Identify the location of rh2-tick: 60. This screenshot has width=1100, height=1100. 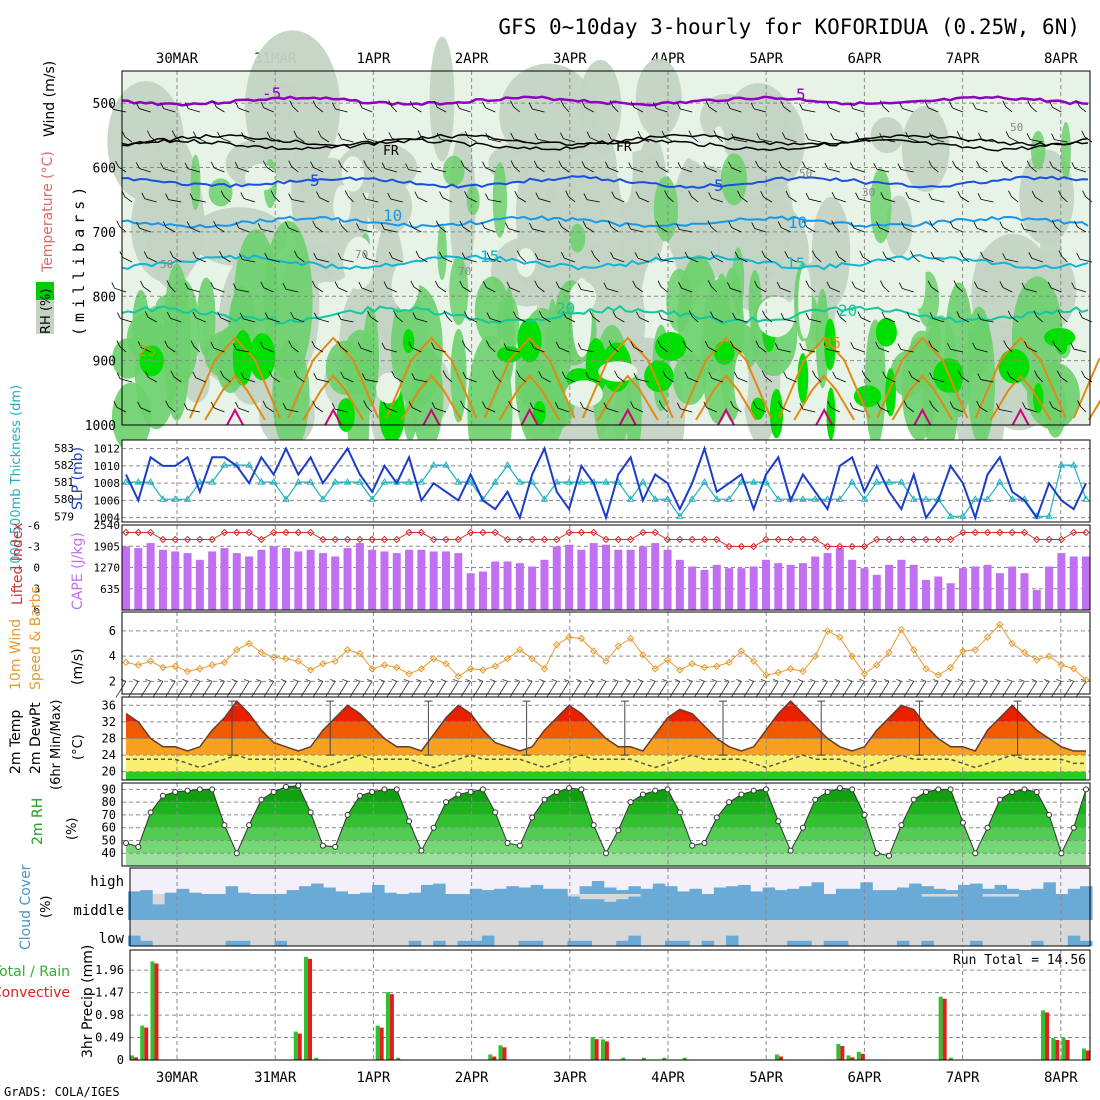
(109, 828).